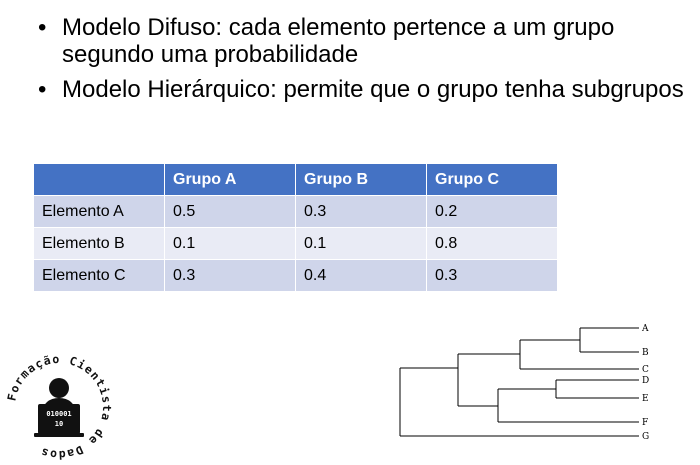 The height and width of the screenshot is (465, 700). What do you see at coordinates (645, 353) in the screenshot?
I see `leaf-label-b: B` at bounding box center [645, 353].